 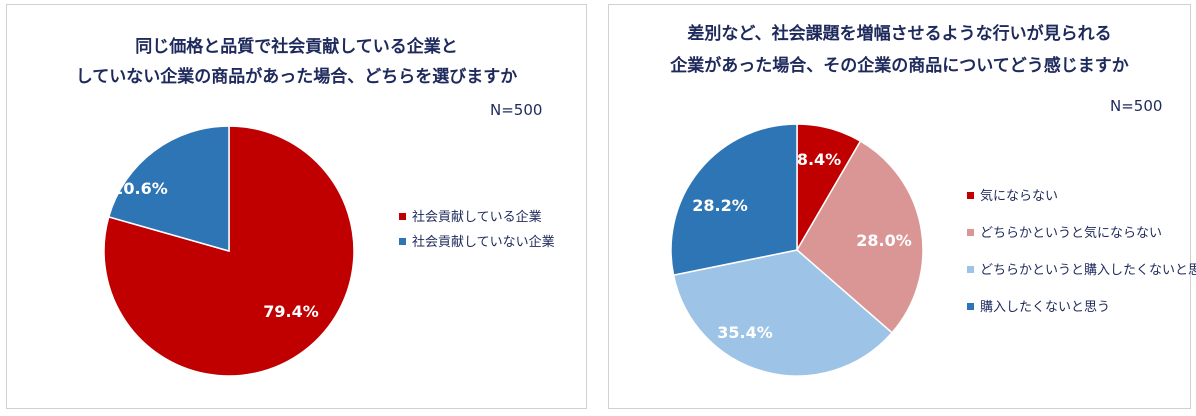 I want to click on data-label: 35.4%, so click(x=745, y=332).